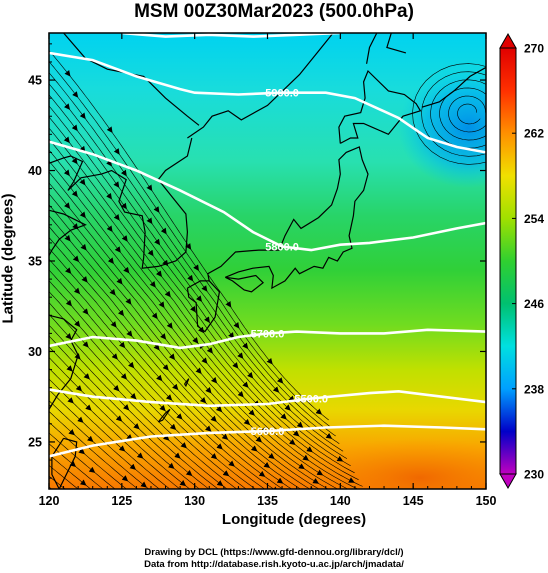  What do you see at coordinates (486, 501) in the screenshot?
I see `x-tick-label: 150` at bounding box center [486, 501].